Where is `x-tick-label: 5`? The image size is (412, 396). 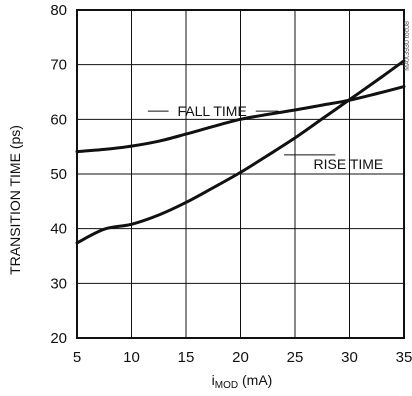 x-tick-label: 5 is located at coordinates (77, 357).